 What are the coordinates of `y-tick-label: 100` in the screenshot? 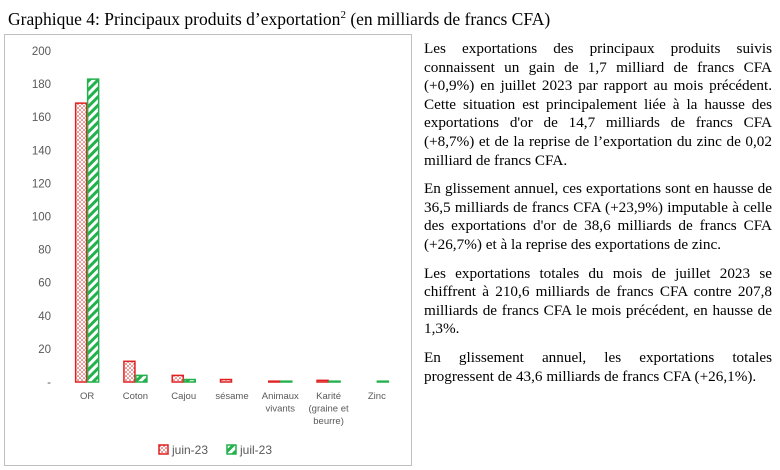 It's located at (41, 218).